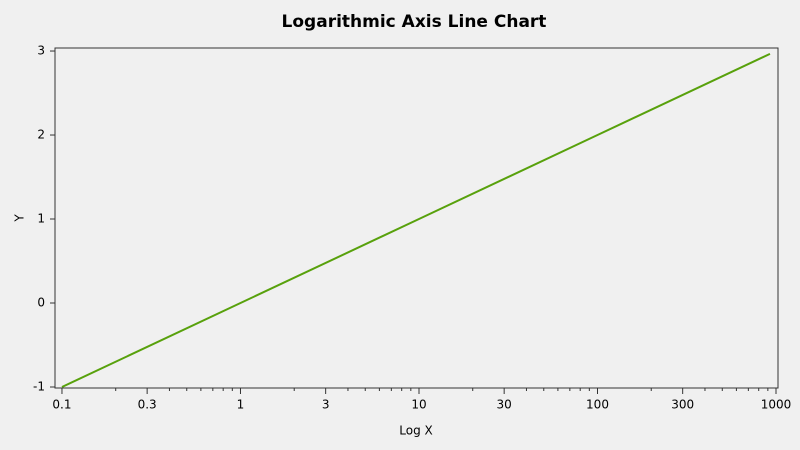 The image size is (800, 450). Describe the element at coordinates (41, 303) in the screenshot. I see `y-tick-label: 0` at that location.